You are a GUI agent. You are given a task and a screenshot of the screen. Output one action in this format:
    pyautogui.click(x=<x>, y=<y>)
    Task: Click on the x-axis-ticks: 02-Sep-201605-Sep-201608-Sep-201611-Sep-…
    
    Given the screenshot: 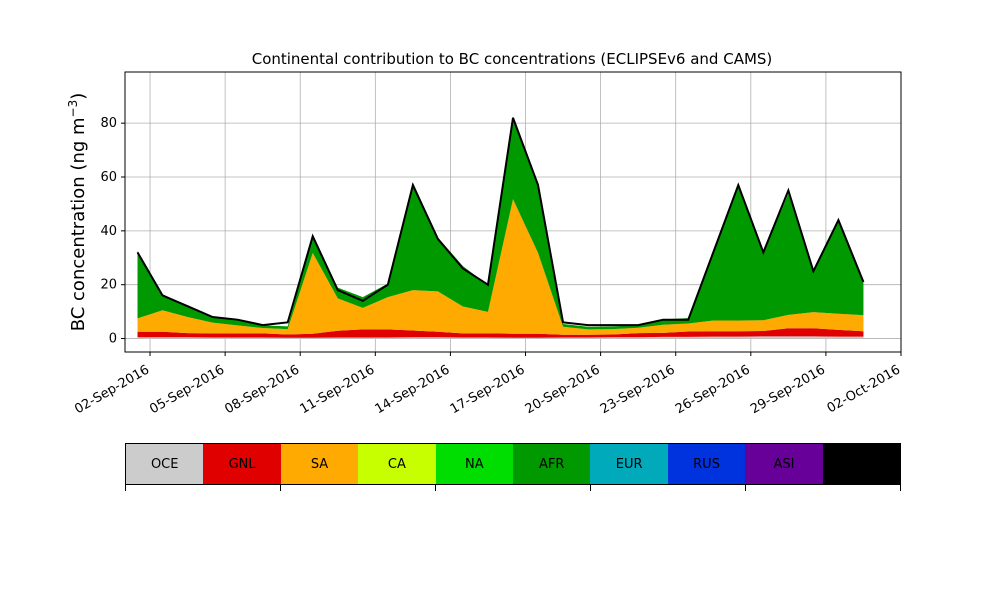 What is the action you would take?
    pyautogui.click(x=487, y=384)
    